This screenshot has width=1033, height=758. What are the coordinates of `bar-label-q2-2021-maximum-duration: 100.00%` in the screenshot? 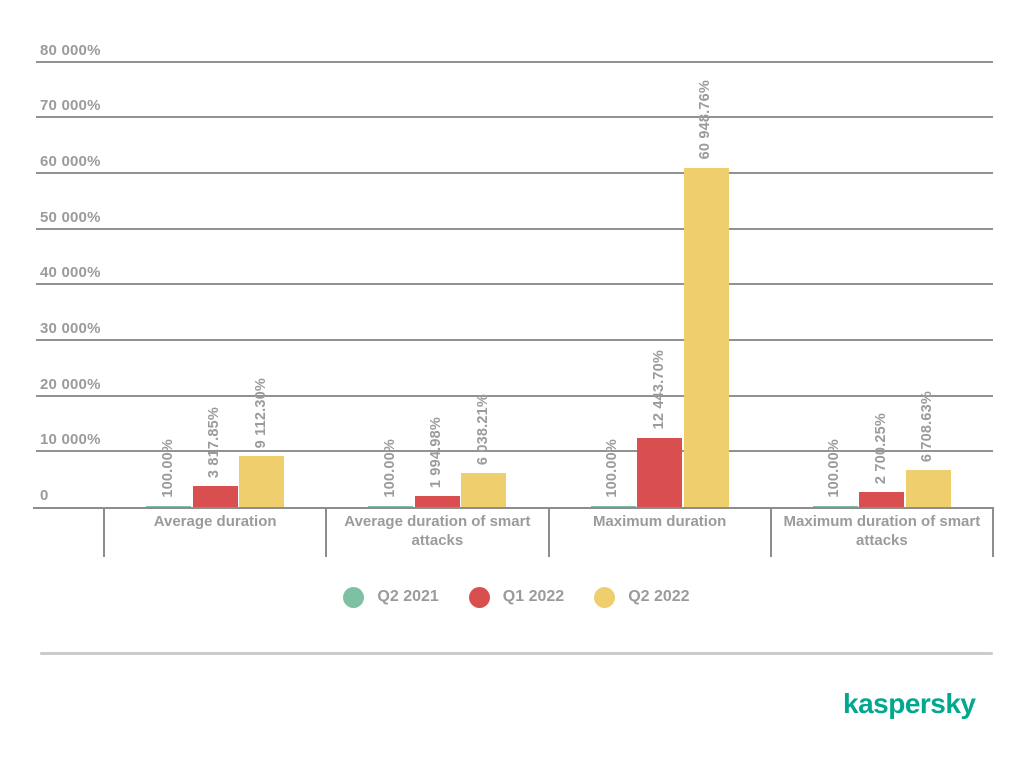 It's located at (612, 468).